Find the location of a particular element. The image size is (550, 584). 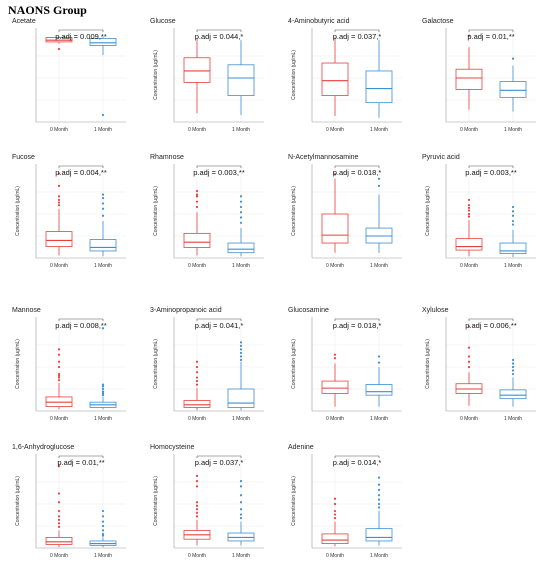

p-value-annotation: p.adj = 0.014,* is located at coordinates (357, 462).